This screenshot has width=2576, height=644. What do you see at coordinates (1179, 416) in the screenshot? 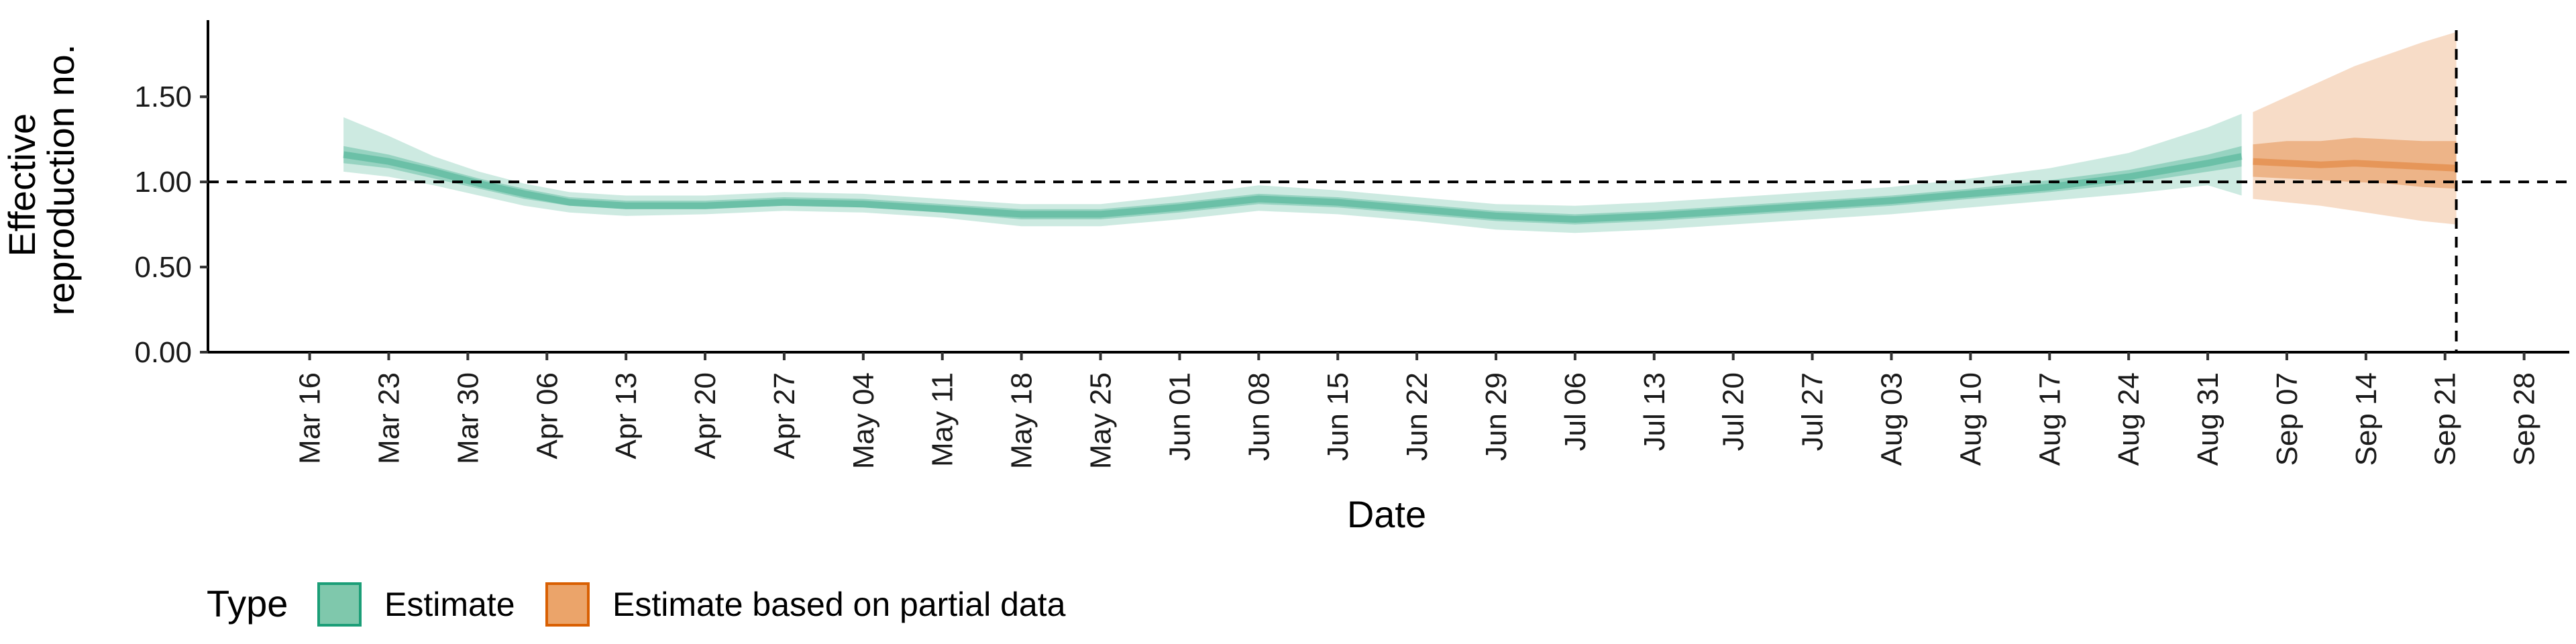
I see `x-tick-label: Jun 01` at bounding box center [1179, 416].